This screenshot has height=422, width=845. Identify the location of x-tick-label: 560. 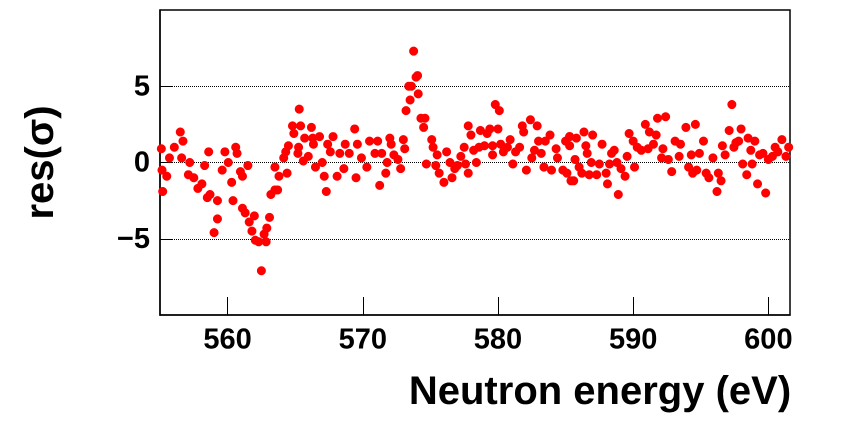
(227, 340).